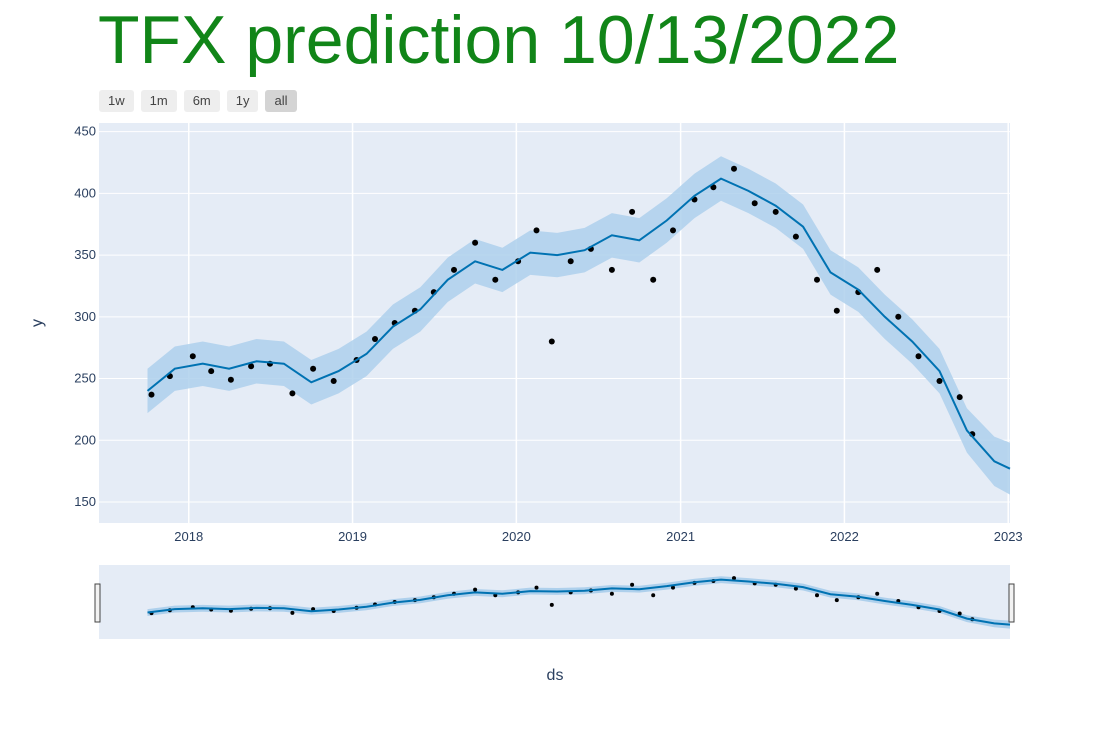 The width and height of the screenshot is (1110, 740). I want to click on x-tick-label: 2018, so click(188, 536).